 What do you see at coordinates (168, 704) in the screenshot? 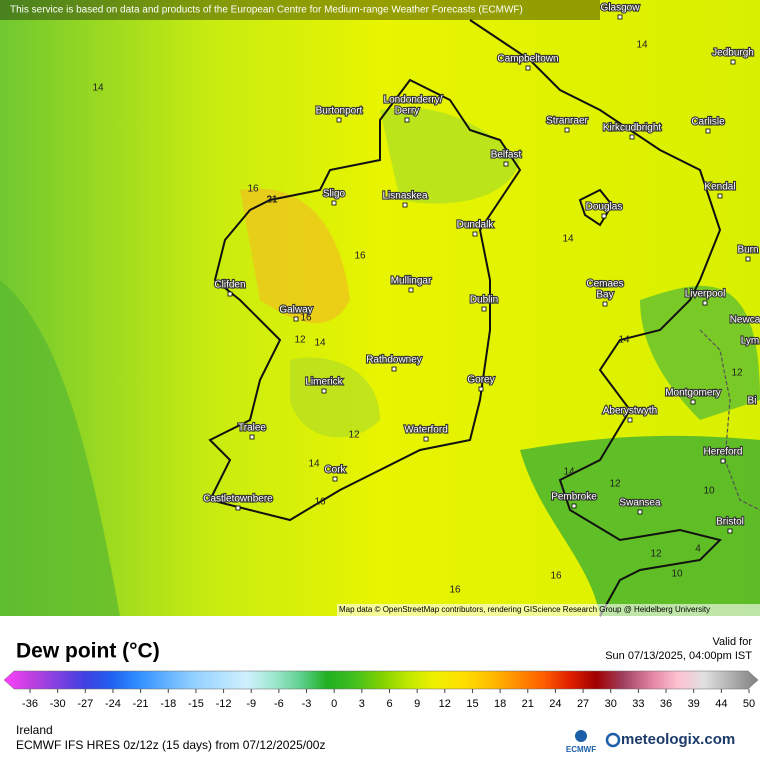
I see `colorbar-tick-label: -18` at bounding box center [168, 704].